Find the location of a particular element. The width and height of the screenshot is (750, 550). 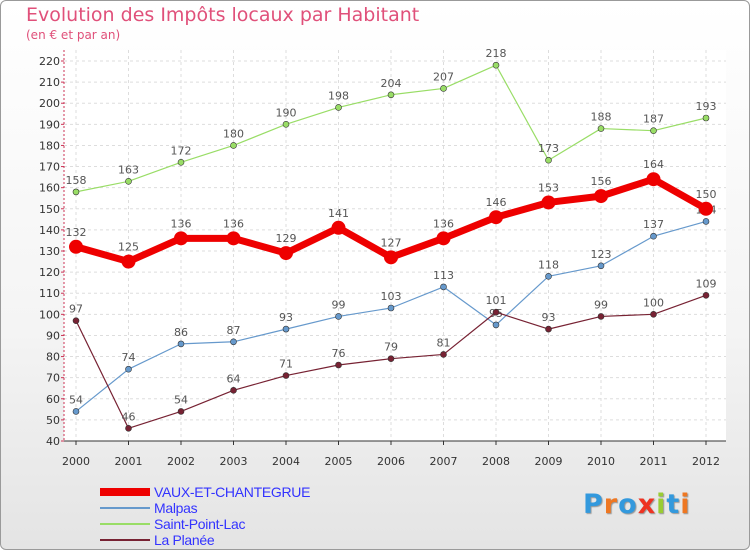

y-tick-label: 120 is located at coordinates (49, 272).